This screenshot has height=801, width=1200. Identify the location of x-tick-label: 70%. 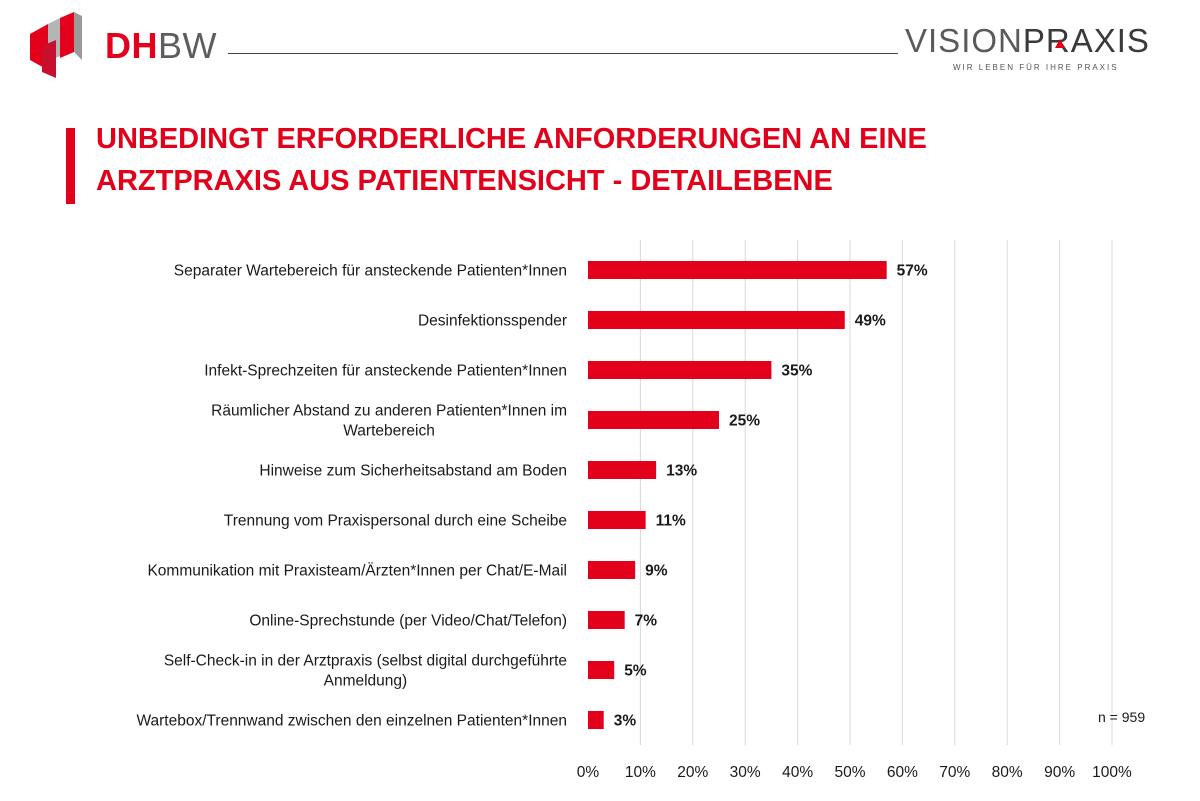
(954, 772).